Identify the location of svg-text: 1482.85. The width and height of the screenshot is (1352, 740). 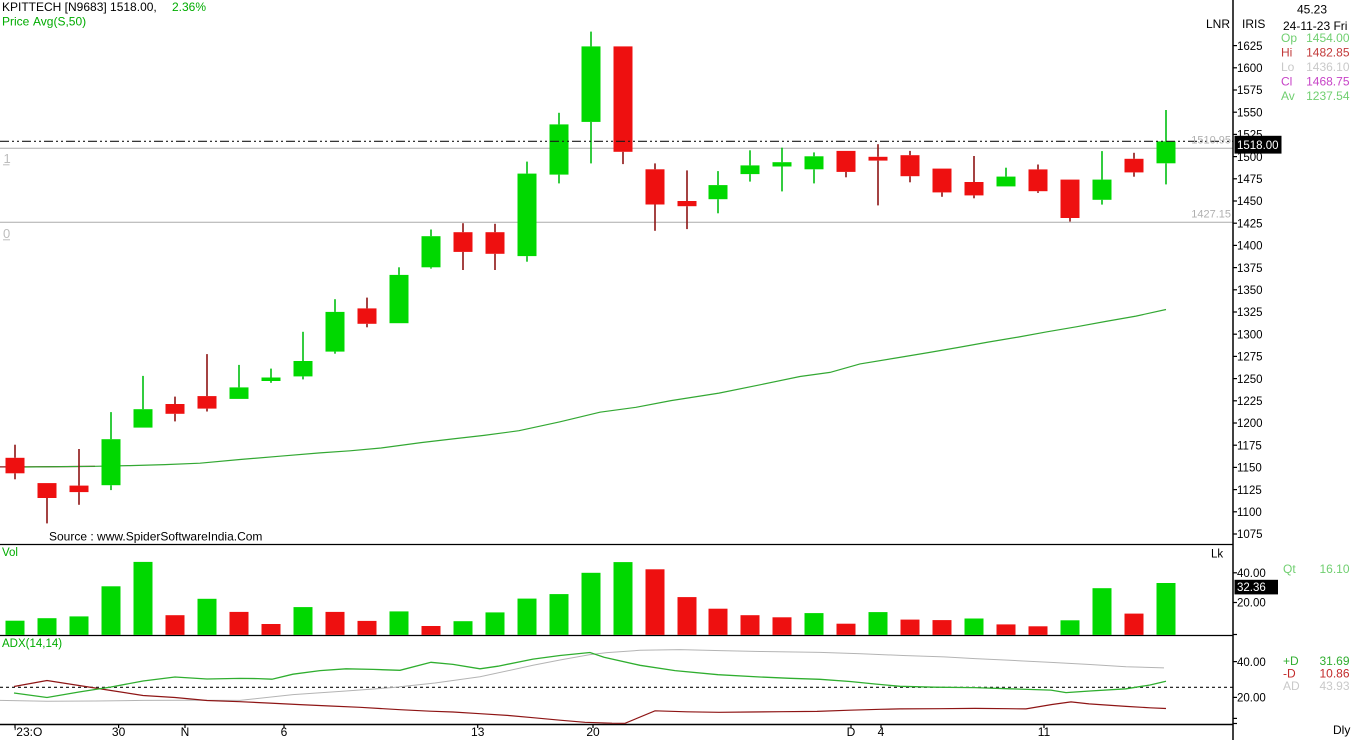
(1328, 53).